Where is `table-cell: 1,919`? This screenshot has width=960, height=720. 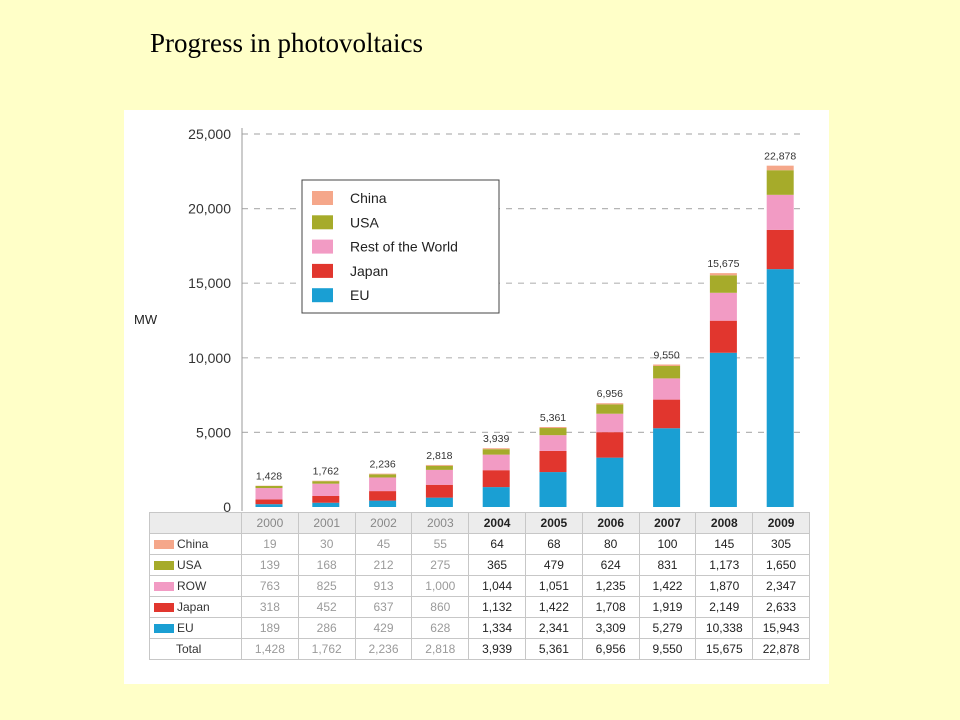
table-cell: 1,919 is located at coordinates (667, 607).